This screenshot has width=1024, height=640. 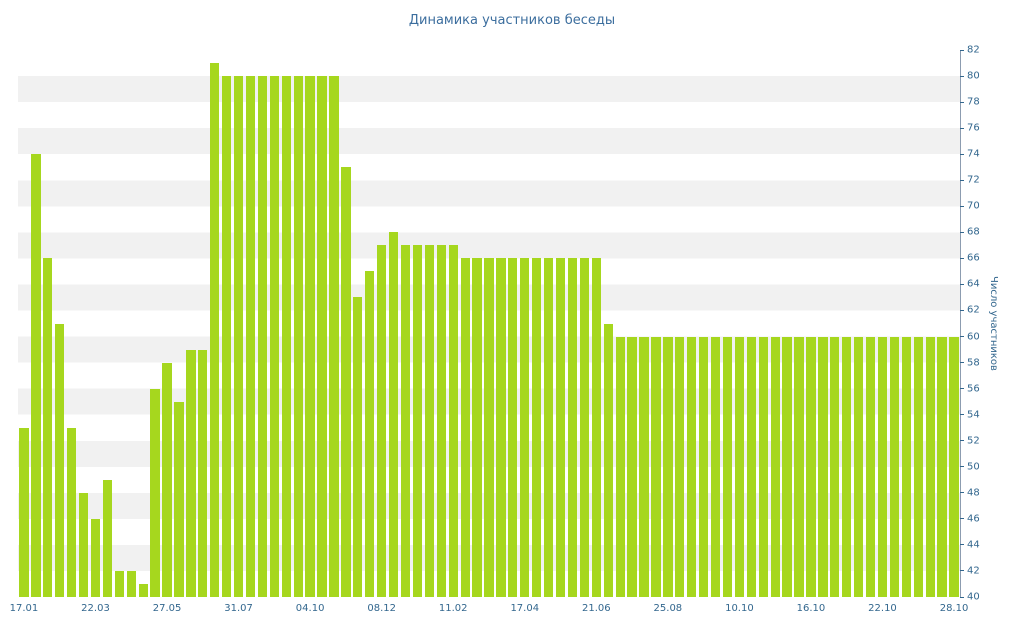 I want to click on y-tick-label: 46, so click(x=973, y=519).